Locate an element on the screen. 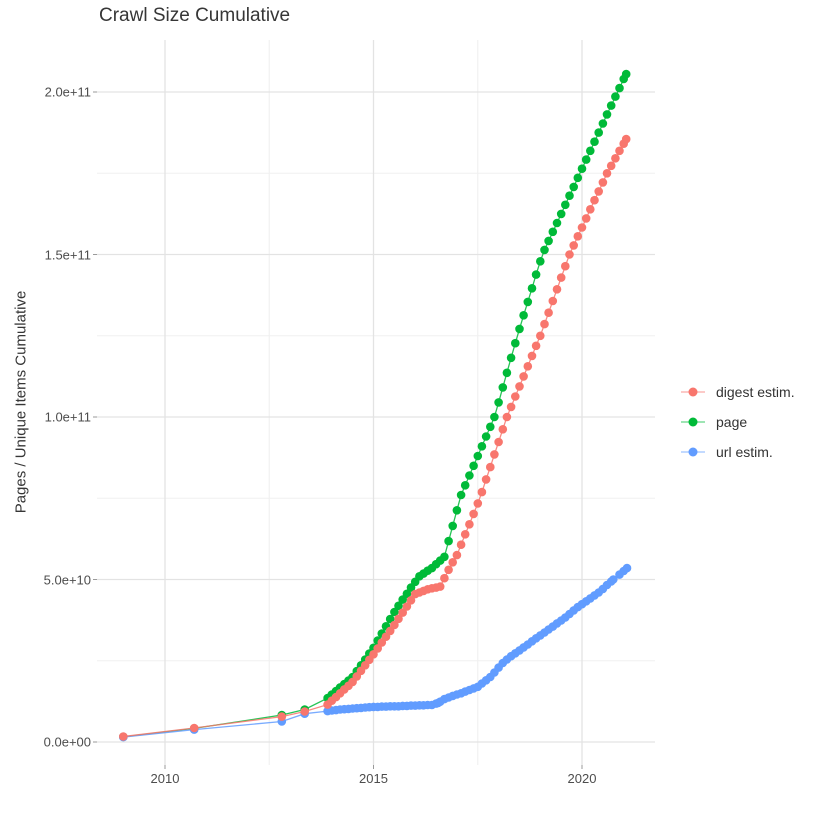 Image resolution: width=826 pixels, height=827 pixels. x-tick-label: 2010 is located at coordinates (165, 778).